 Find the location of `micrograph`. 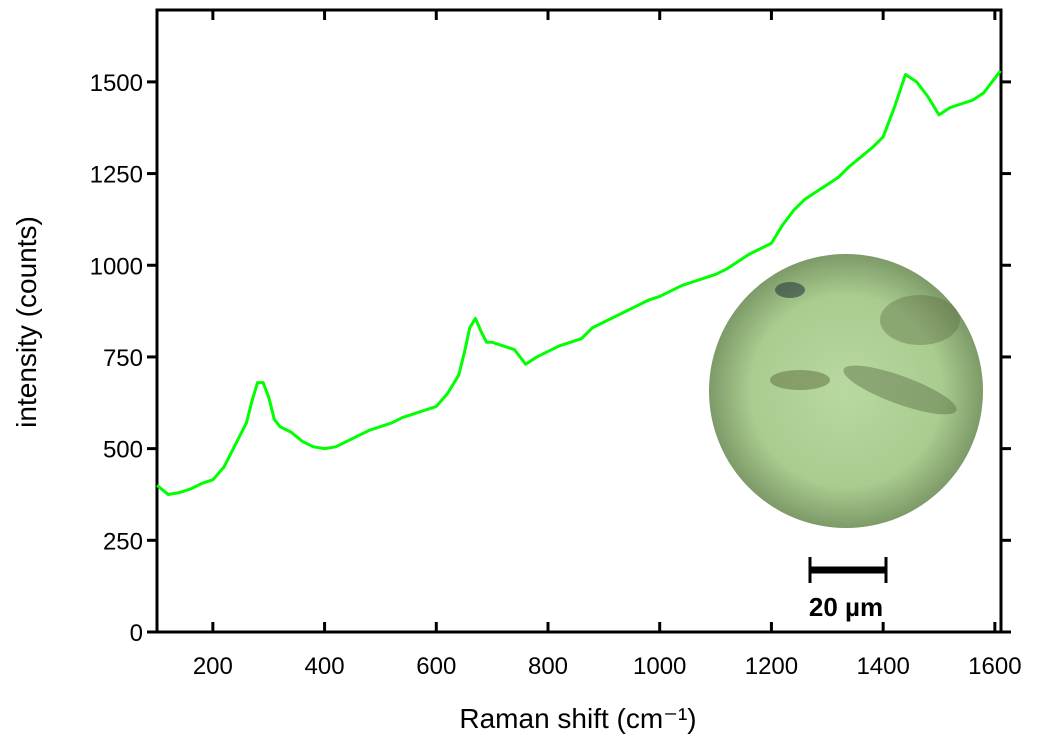

micrograph is located at coordinates (846, 391).